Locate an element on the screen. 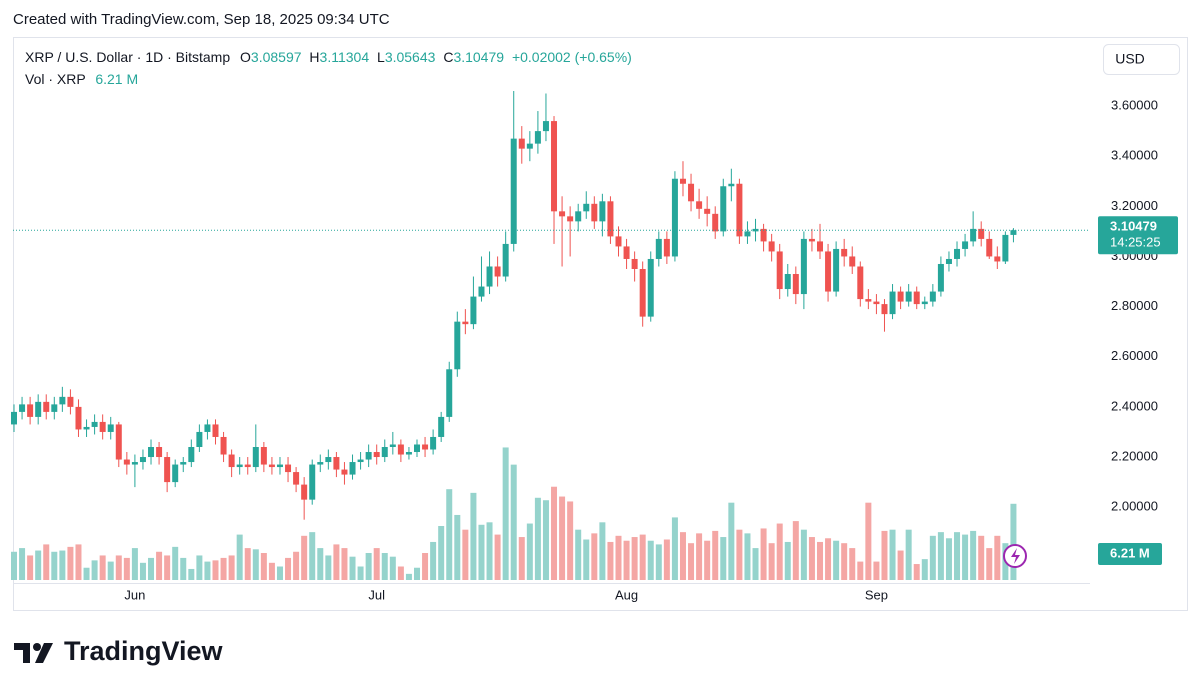 The image size is (1200, 692). ohlc-value: 3.05643 is located at coordinates (410, 57).